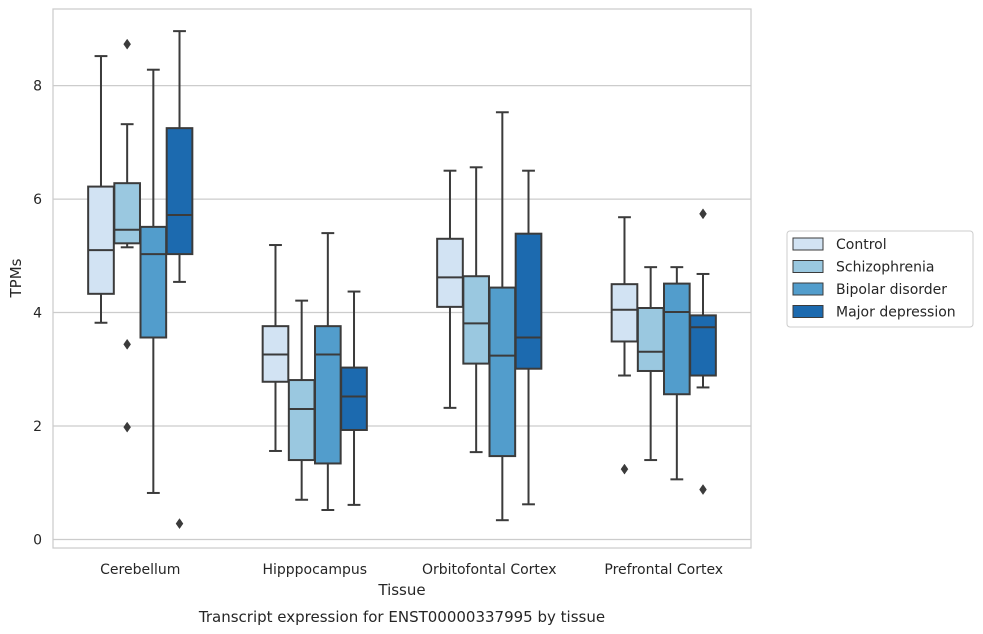 Image resolution: width=983 pixels, height=634 pixels. I want to click on x-tick-label: Orbitofontal Cortex, so click(489, 570).